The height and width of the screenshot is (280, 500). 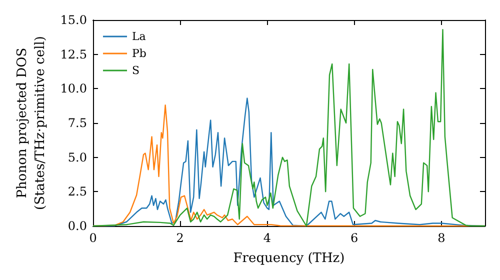 What do you see at coordinates (139, 36) in the screenshot?
I see `legend-label: La` at bounding box center [139, 36].